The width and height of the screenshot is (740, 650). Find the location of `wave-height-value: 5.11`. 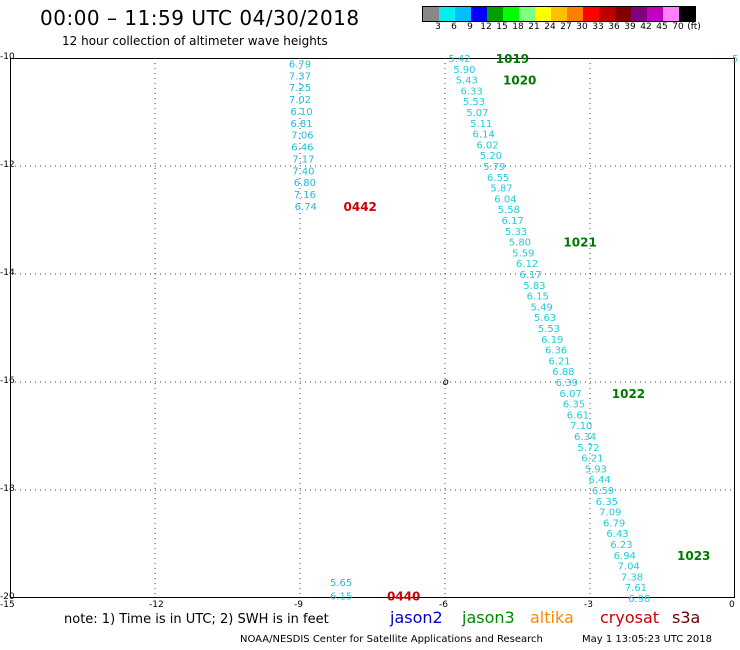

wave-height-value: 5.11 is located at coordinates (481, 124).